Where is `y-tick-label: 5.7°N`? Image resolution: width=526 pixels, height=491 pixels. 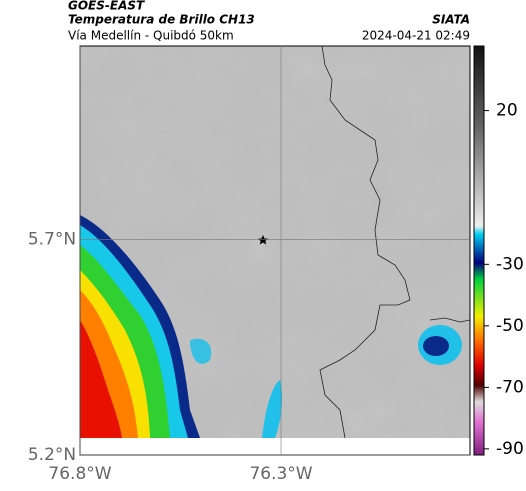
y-tick-label: 5.7°N is located at coordinates (52, 240).